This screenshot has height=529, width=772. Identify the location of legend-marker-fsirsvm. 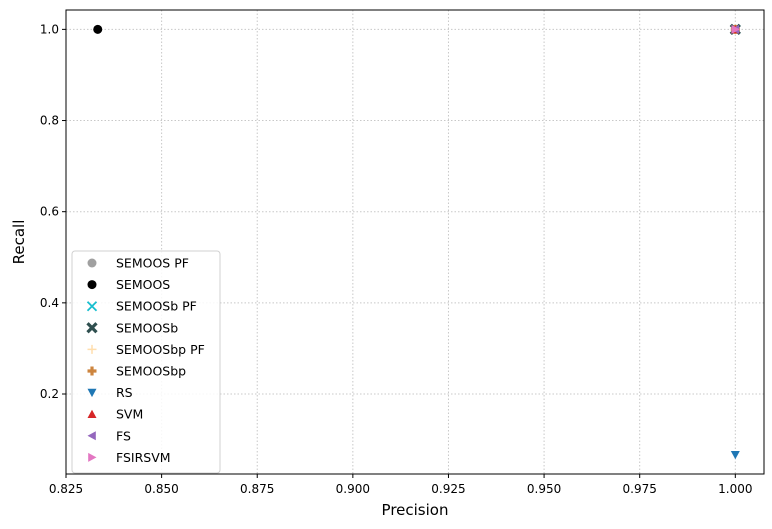
(92, 457).